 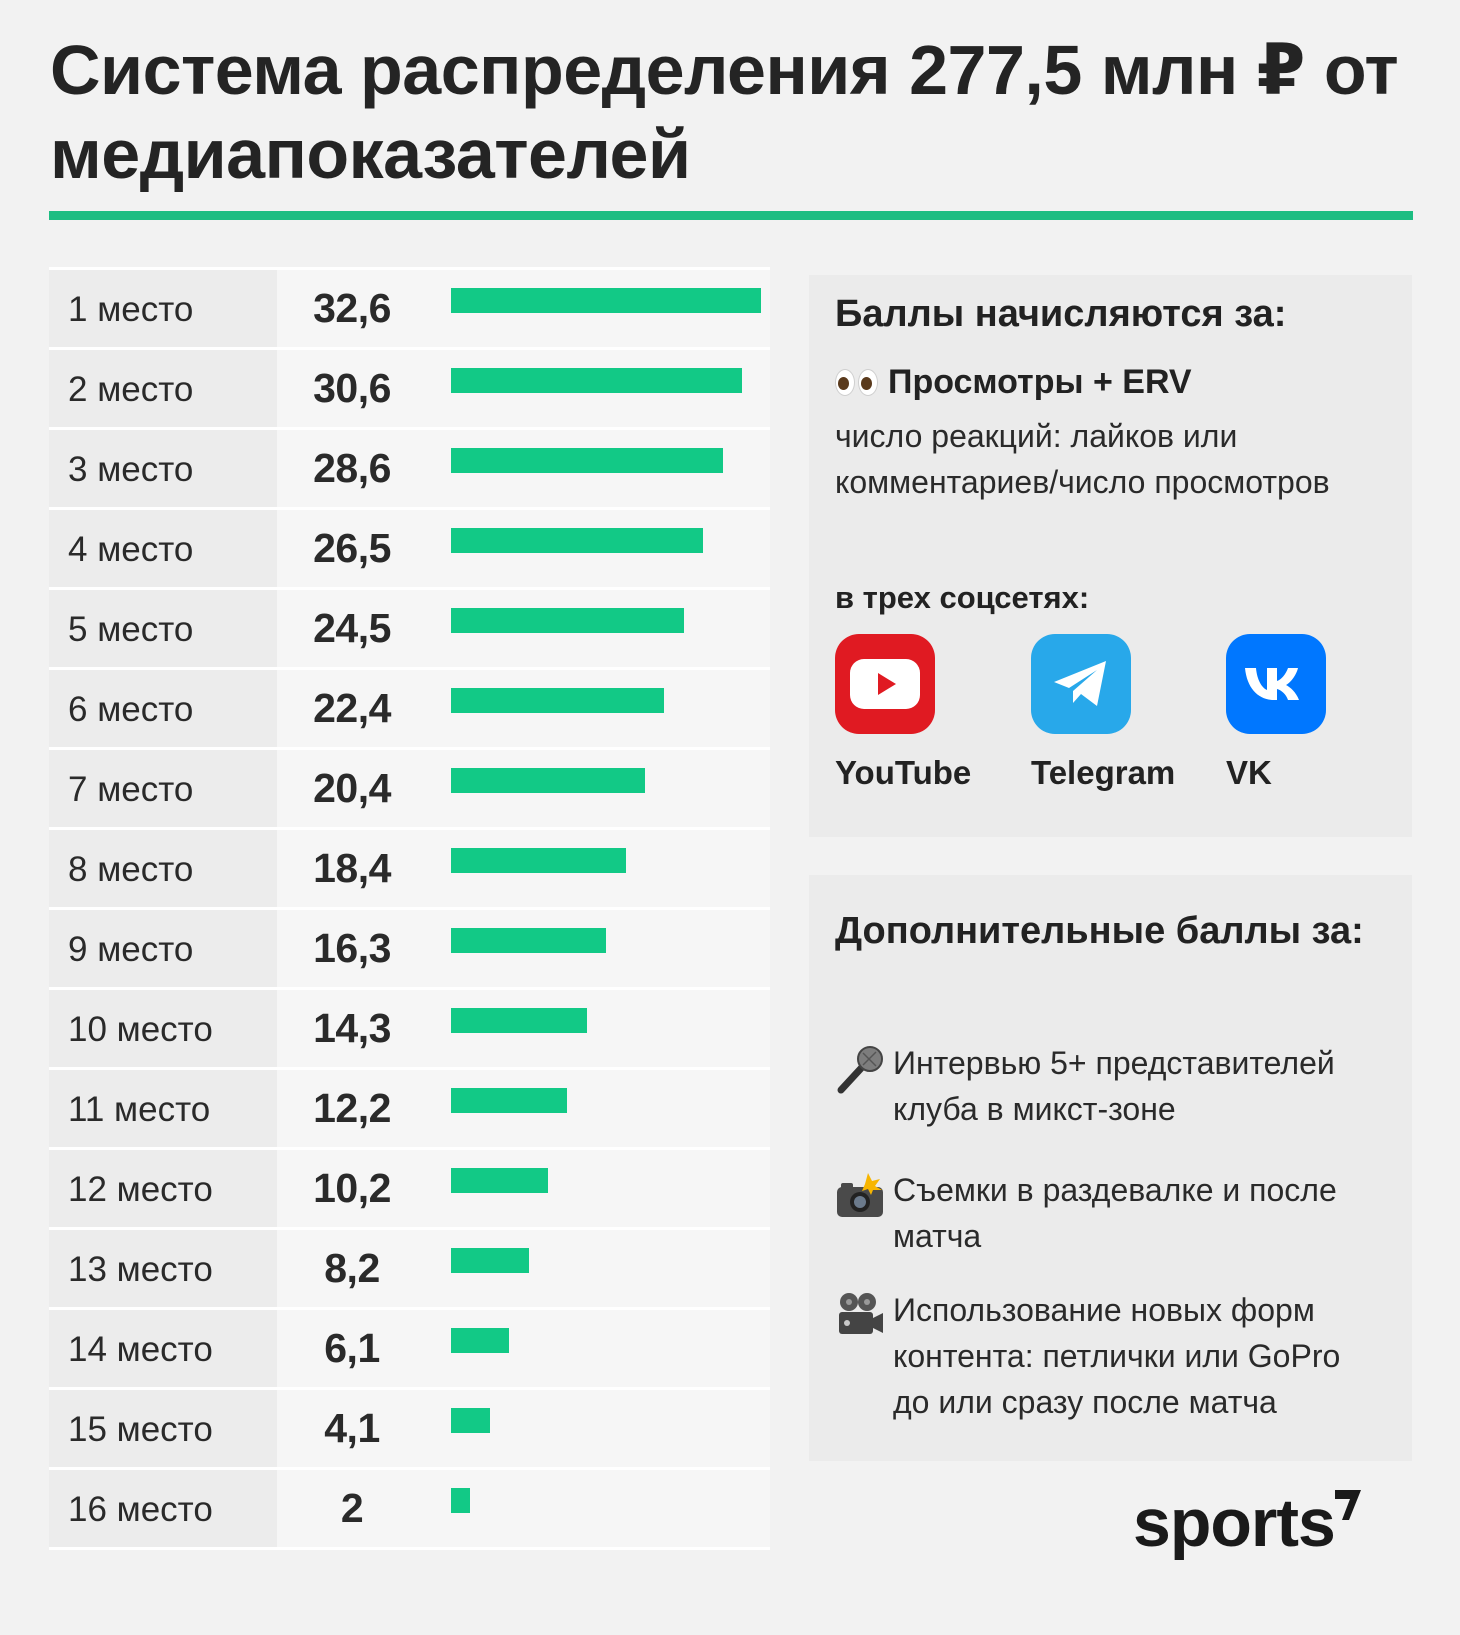 I want to click on title-divider, so click(x=731, y=215).